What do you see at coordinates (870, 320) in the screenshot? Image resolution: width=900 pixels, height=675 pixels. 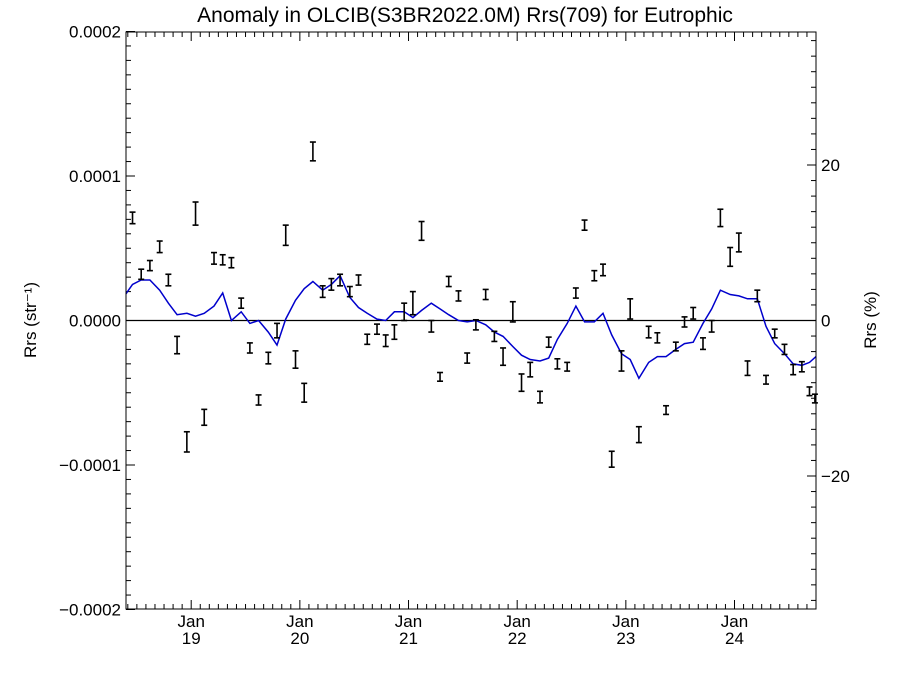 I see `right-axis-label: Rrs (%)` at bounding box center [870, 320].